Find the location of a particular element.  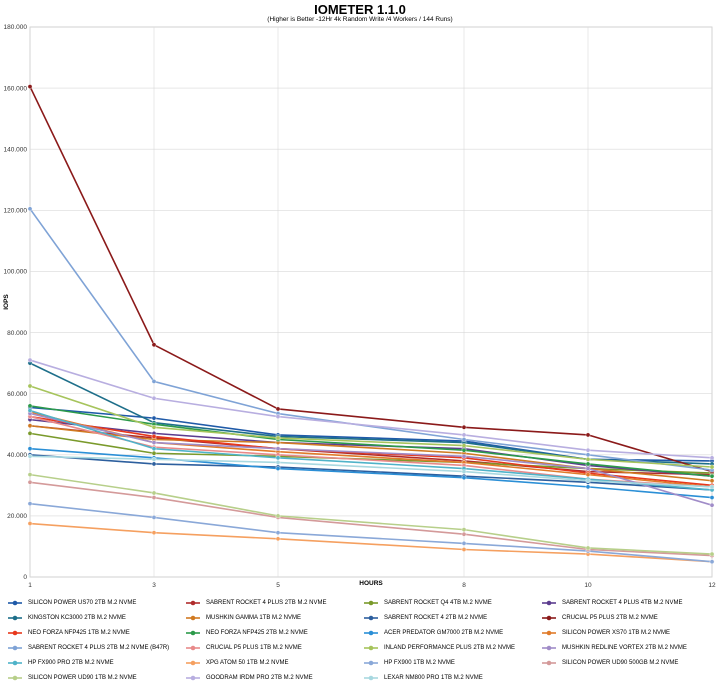

x-axis-label: HOURS is located at coordinates (371, 583).